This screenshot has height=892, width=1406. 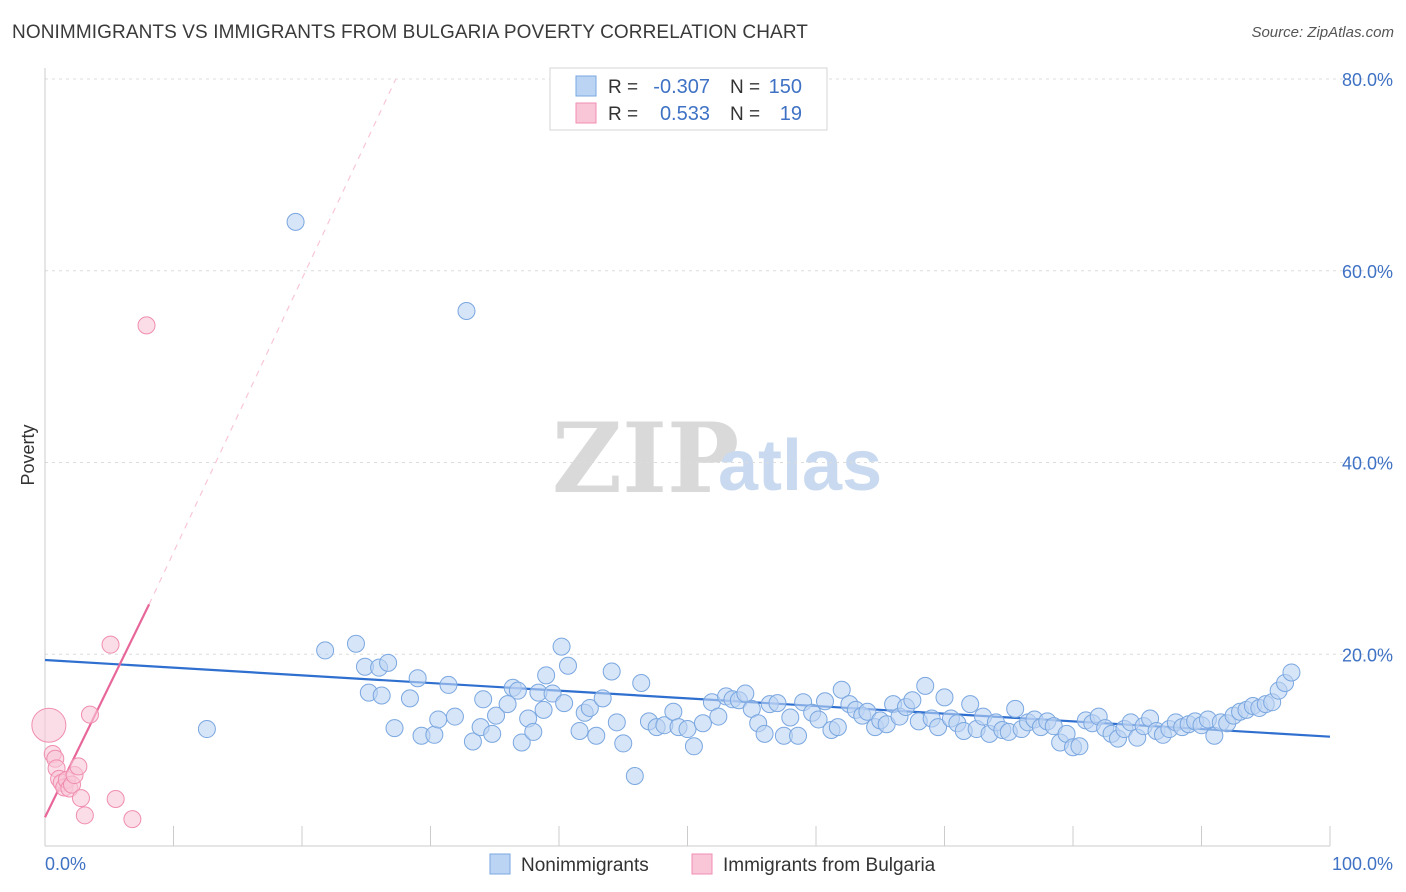 What do you see at coordinates (745, 114) in the screenshot?
I see `legend-n-label-2: N =` at bounding box center [745, 114].